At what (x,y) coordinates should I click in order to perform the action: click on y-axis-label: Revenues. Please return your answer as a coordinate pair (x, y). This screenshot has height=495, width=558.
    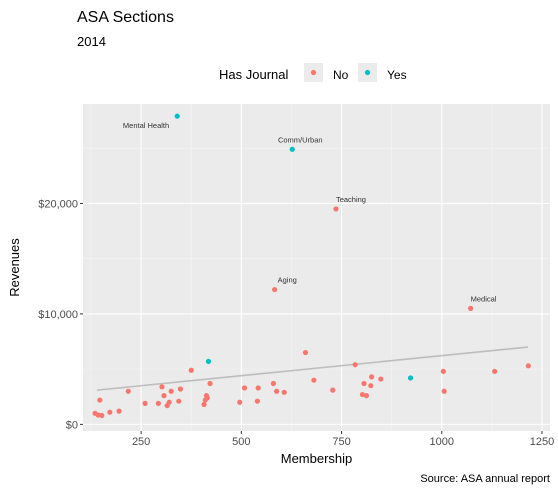
    Looking at the image, I should click on (14, 267).